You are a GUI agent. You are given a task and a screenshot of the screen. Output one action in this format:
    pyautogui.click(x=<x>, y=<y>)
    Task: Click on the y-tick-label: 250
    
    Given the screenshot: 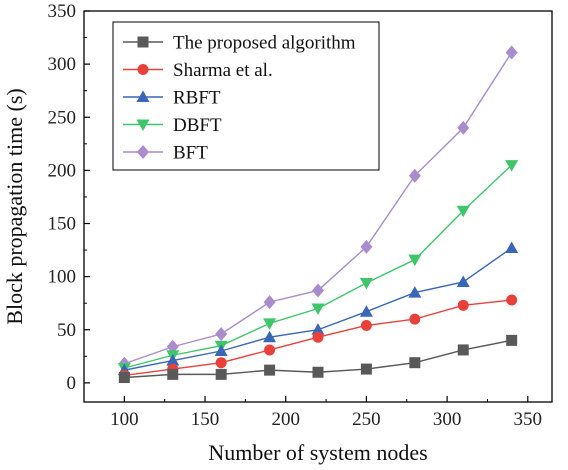 What is the action you would take?
    pyautogui.click(x=62, y=117)
    